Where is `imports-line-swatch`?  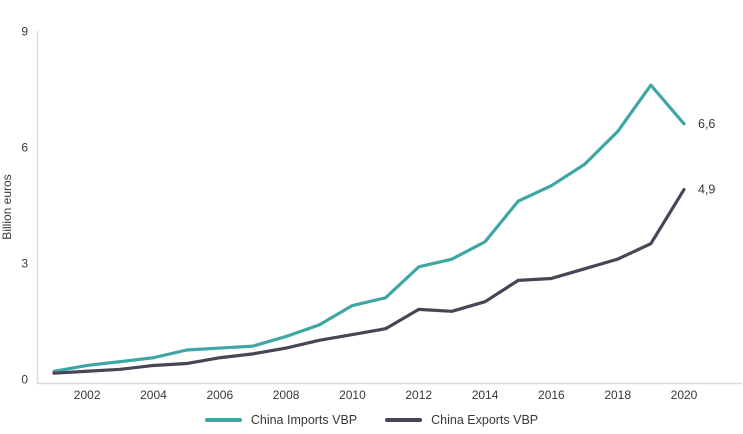 imports-line-swatch is located at coordinates (223, 420).